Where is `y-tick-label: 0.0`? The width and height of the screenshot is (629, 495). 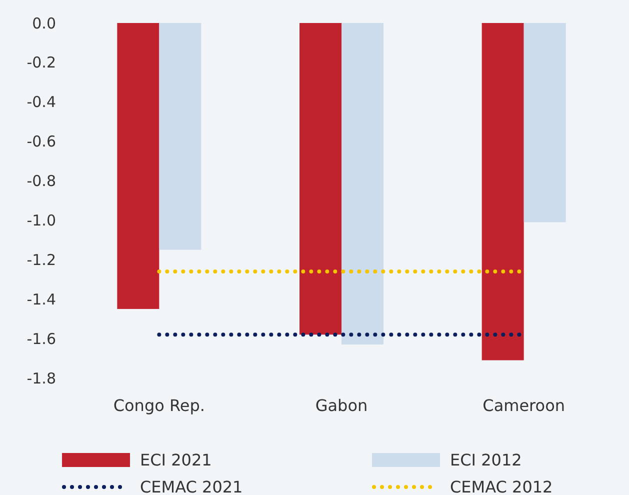 y-tick-label: 0.0 is located at coordinates (44, 23).